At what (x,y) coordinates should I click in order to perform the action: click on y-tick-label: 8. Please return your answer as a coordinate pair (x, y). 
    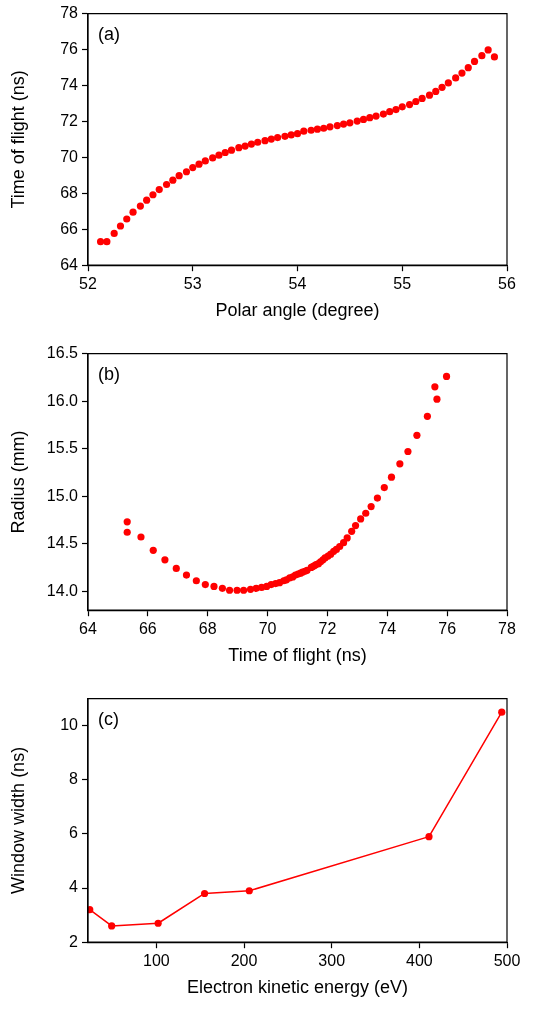
    Looking at the image, I should click on (74, 779).